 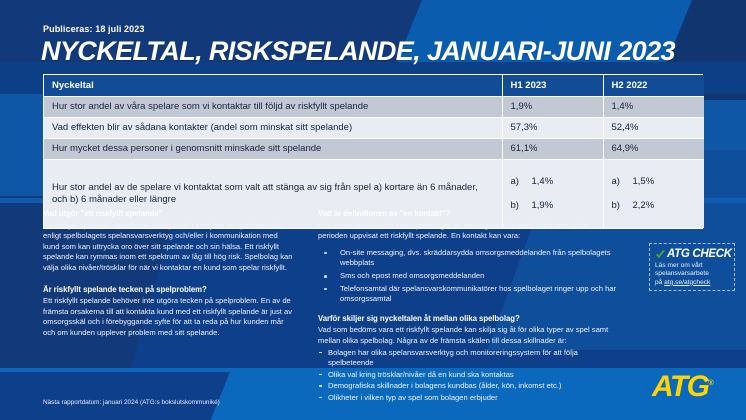 What do you see at coordinates (643, 205) in the screenshot?
I see `row-value-h2-b: 2,2%` at bounding box center [643, 205].